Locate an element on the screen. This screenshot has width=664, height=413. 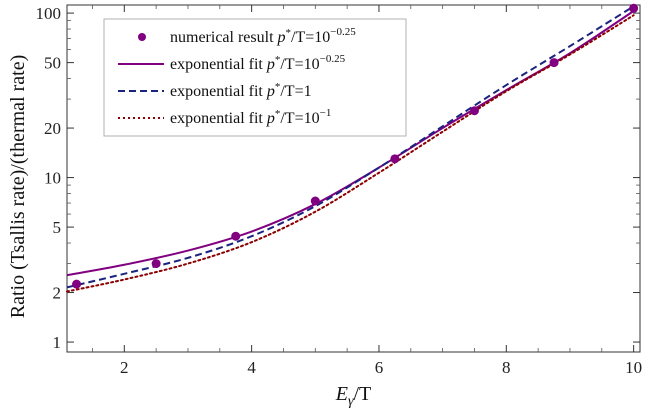
legend-item-fit-m025: exponential fit p*/T=10−0.25 is located at coordinates (232, 63).